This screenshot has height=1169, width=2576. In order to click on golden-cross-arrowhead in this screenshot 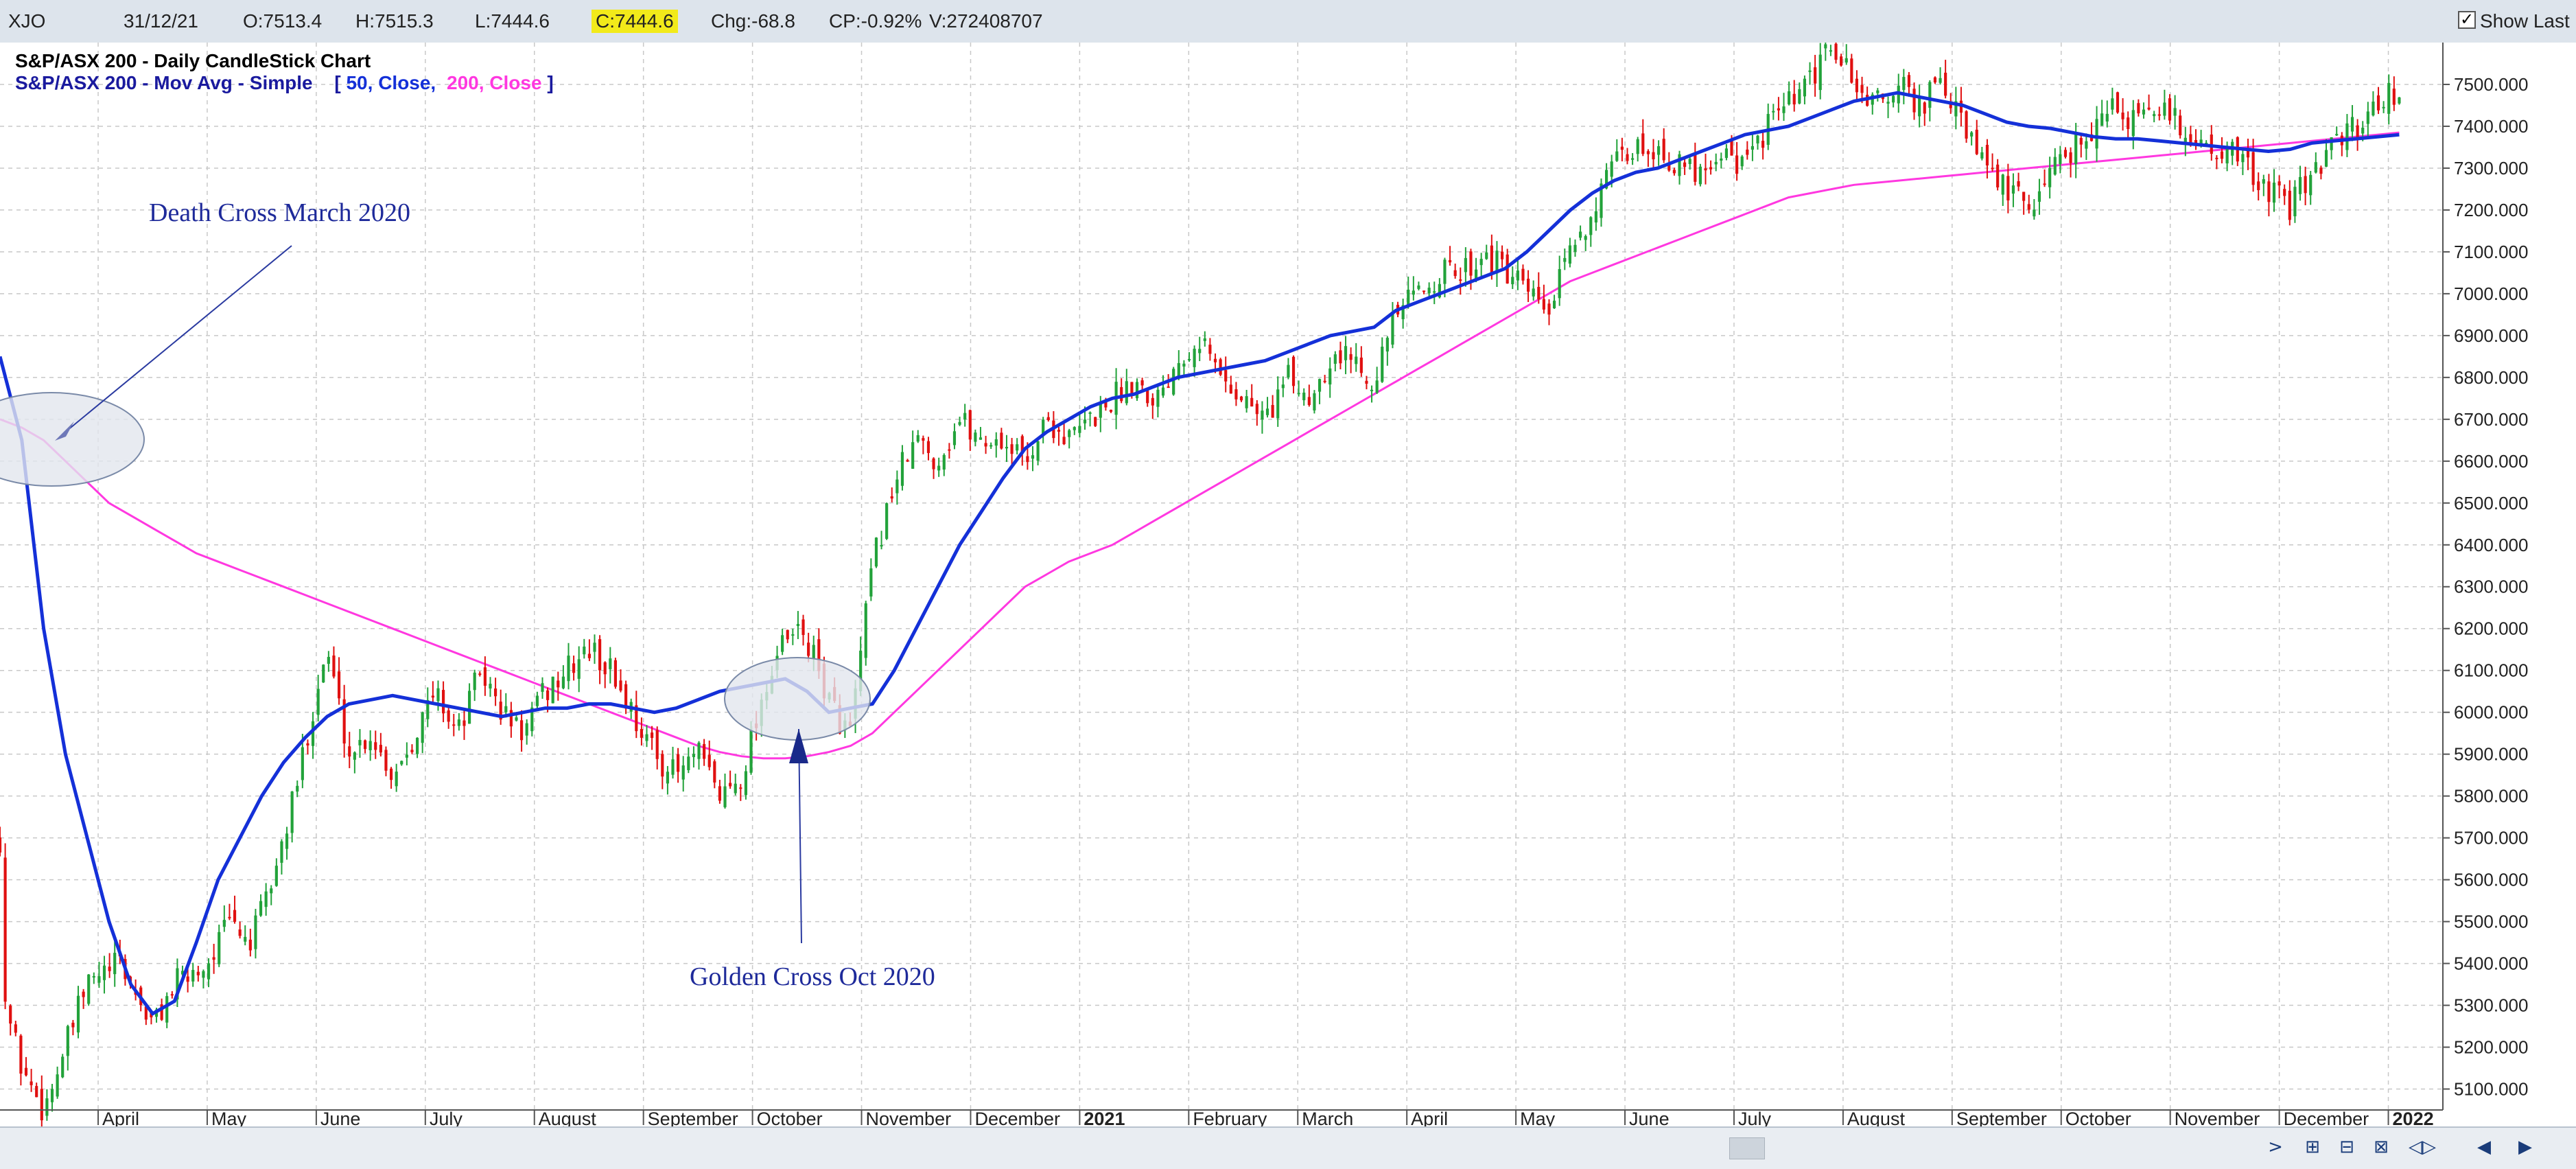, I will do `click(798, 746)`.